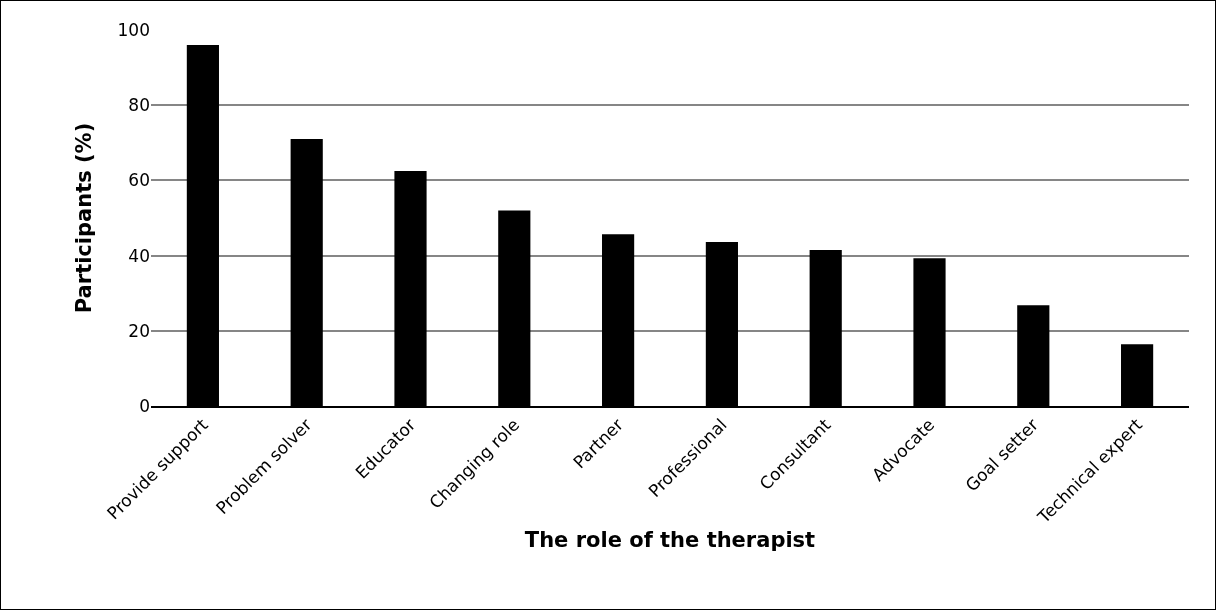 The image size is (1216, 610). I want to click on y-tick-label: 20, so click(139, 330).